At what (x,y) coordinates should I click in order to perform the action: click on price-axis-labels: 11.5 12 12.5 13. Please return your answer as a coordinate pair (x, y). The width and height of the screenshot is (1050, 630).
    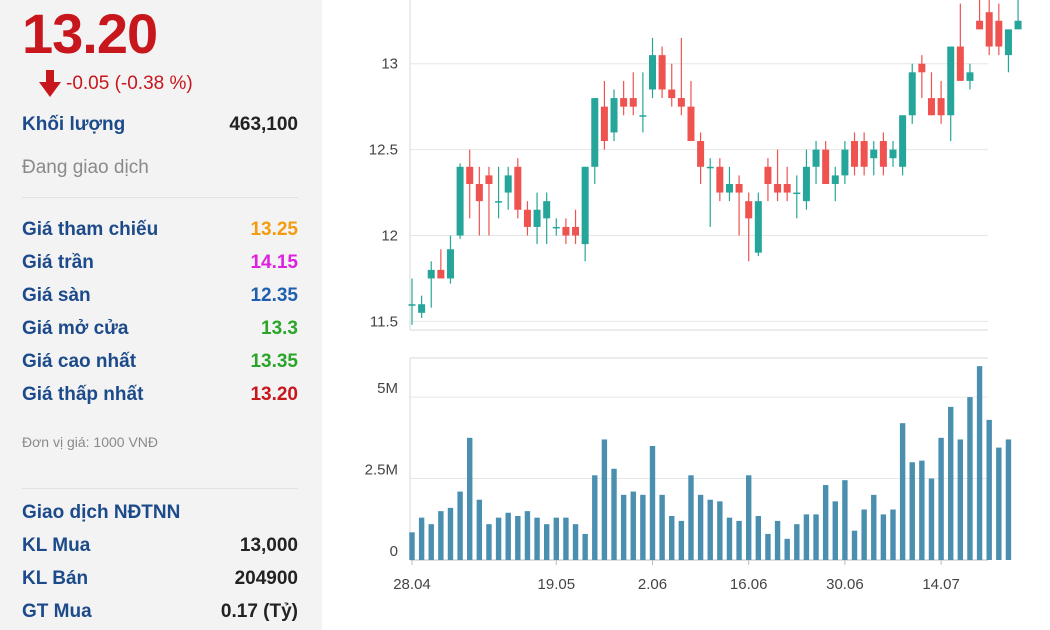
    Looking at the image, I should click on (383, 193).